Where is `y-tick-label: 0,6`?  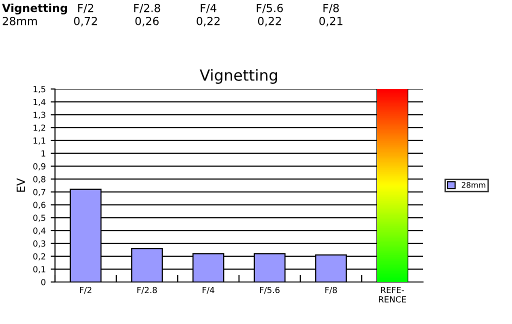 y-tick-label: 0,6 is located at coordinates (39, 205).